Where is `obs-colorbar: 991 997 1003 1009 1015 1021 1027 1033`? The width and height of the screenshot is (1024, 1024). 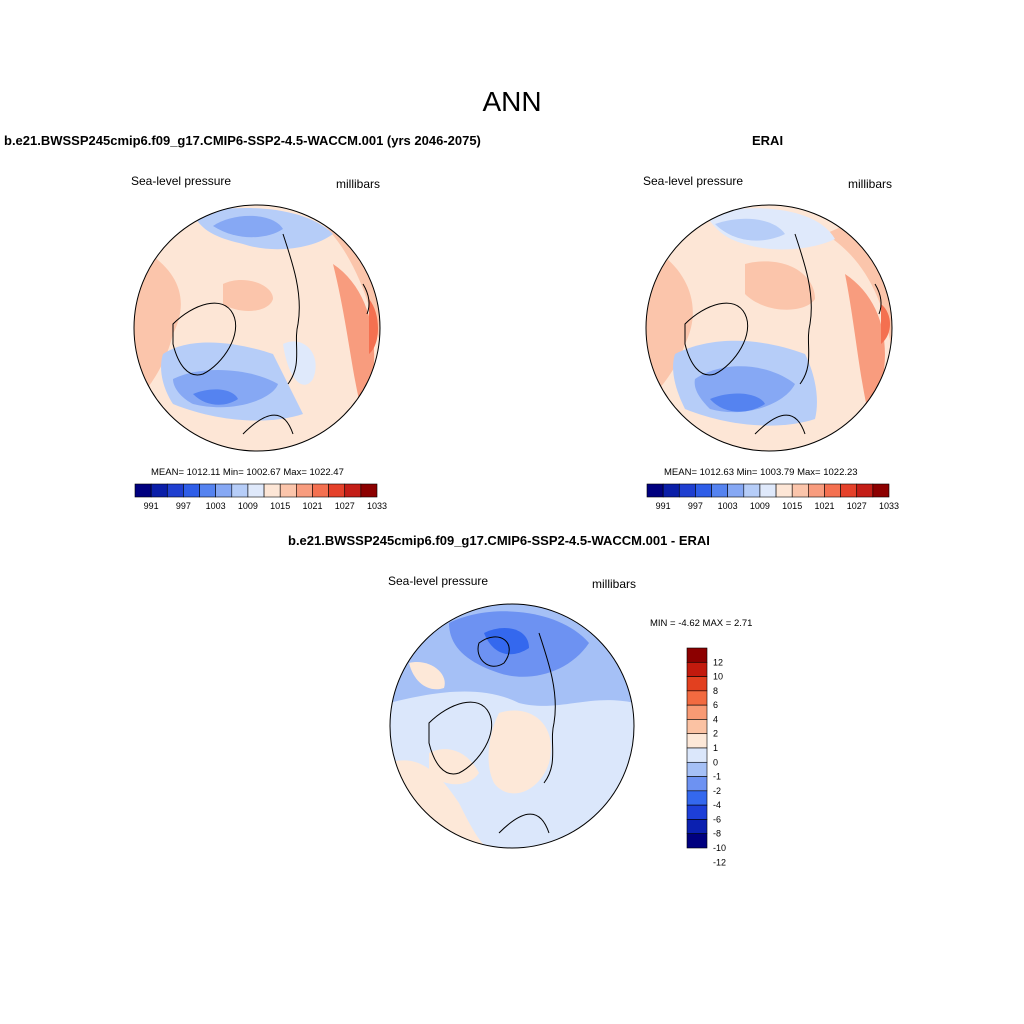
obs-colorbar: 991 997 1003 1009 1015 1021 1027 1033 is located at coordinates (772, 497).